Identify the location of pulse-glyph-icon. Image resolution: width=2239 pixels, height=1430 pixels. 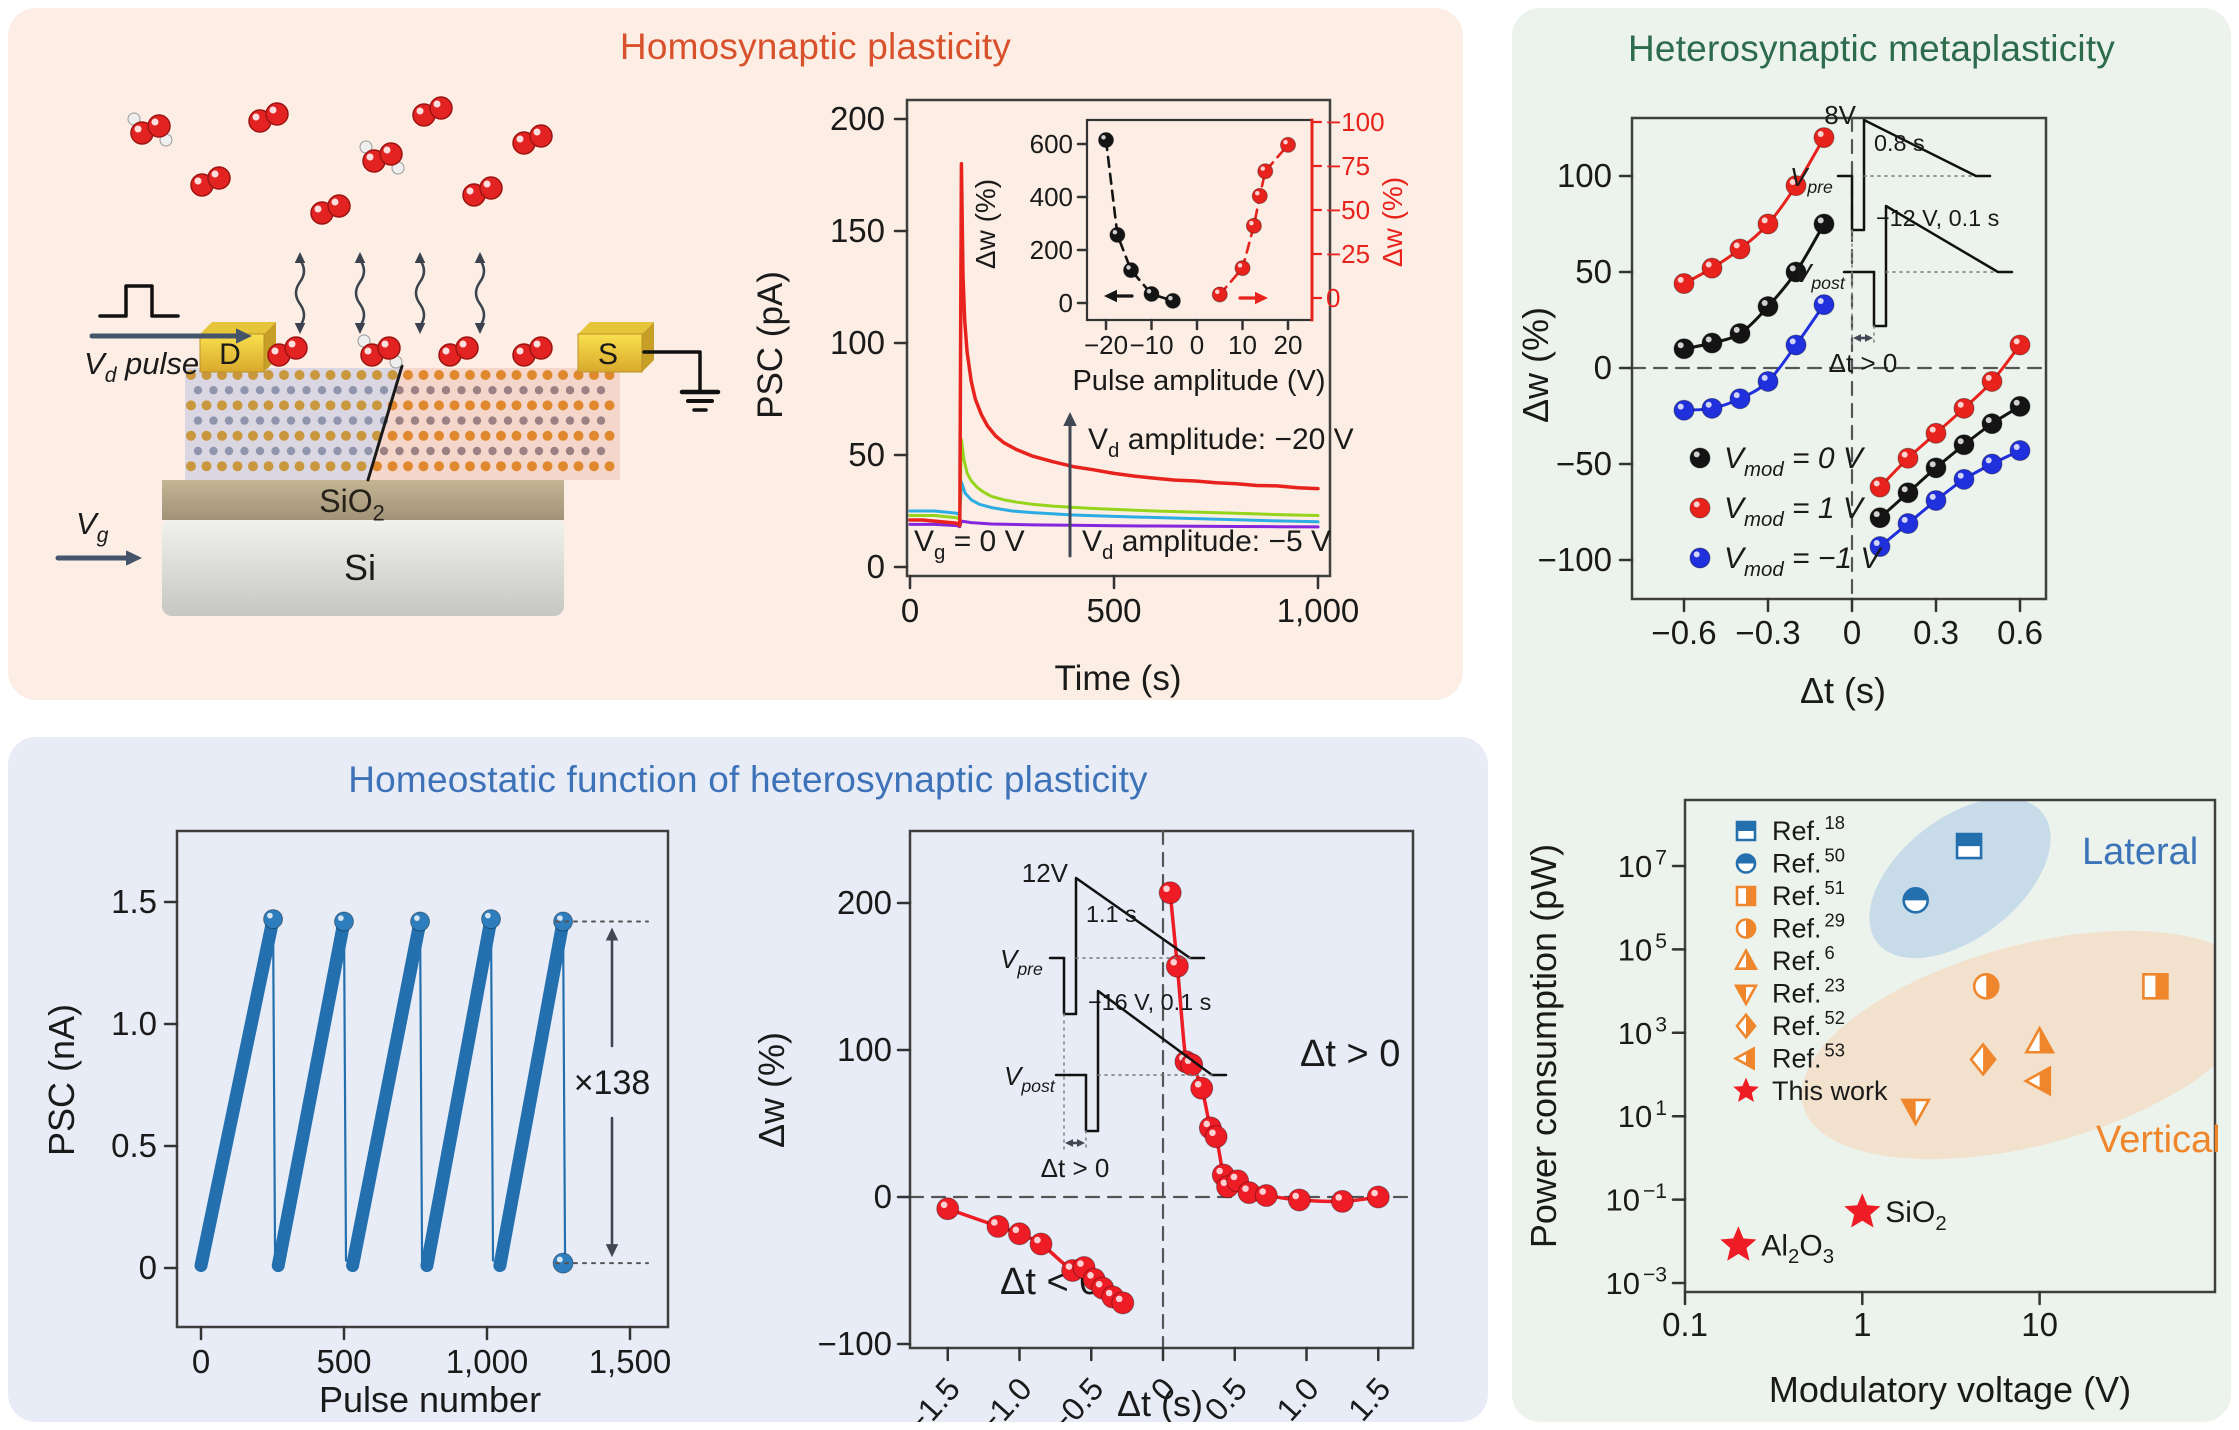
(139, 301).